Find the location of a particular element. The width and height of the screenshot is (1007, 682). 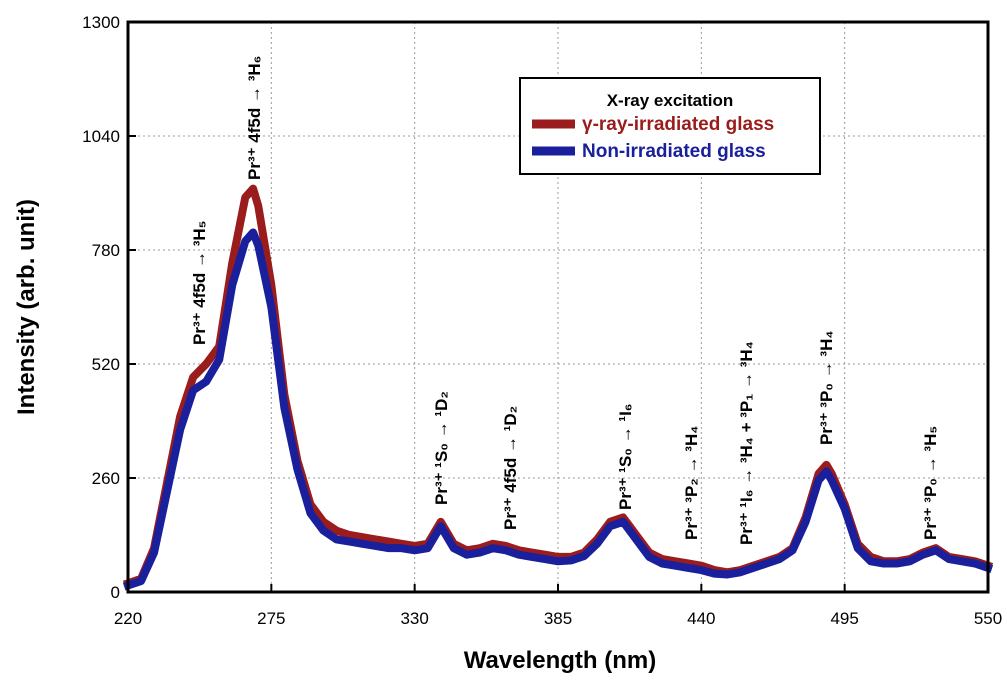

annotation: Pr³⁺ ³P₂ → ³H₄ is located at coordinates (691, 483).